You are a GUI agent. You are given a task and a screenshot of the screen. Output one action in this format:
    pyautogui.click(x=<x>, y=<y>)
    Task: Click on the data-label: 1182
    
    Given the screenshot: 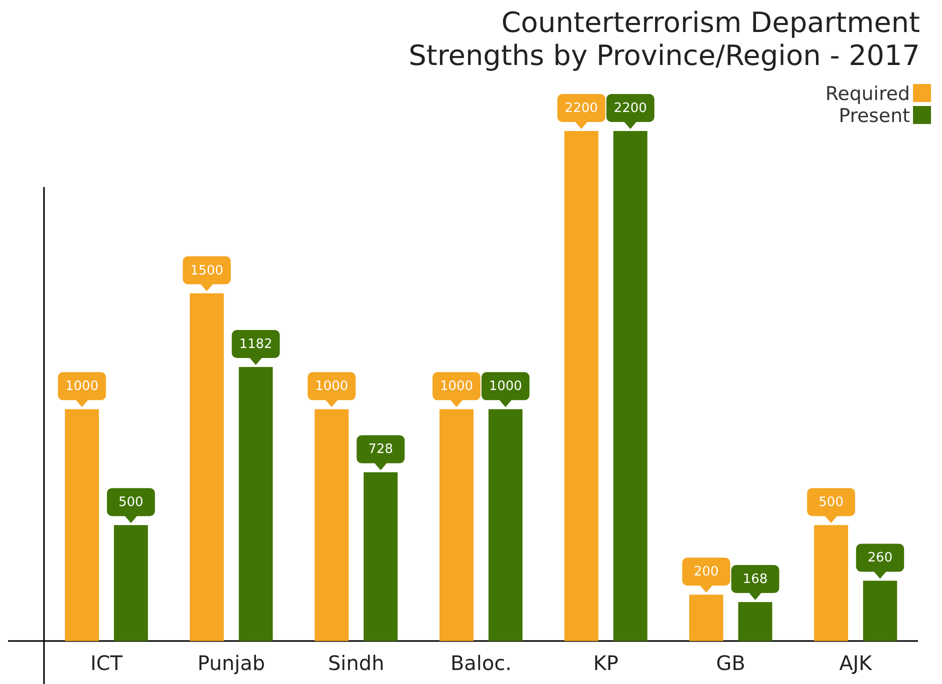 What is the action you would take?
    pyautogui.click(x=255, y=344)
    